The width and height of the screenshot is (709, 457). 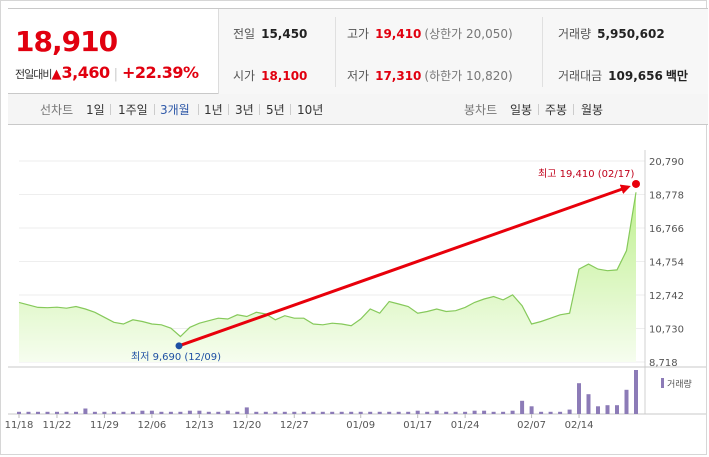 I want to click on x-tick-label: 12/27, so click(x=294, y=425).